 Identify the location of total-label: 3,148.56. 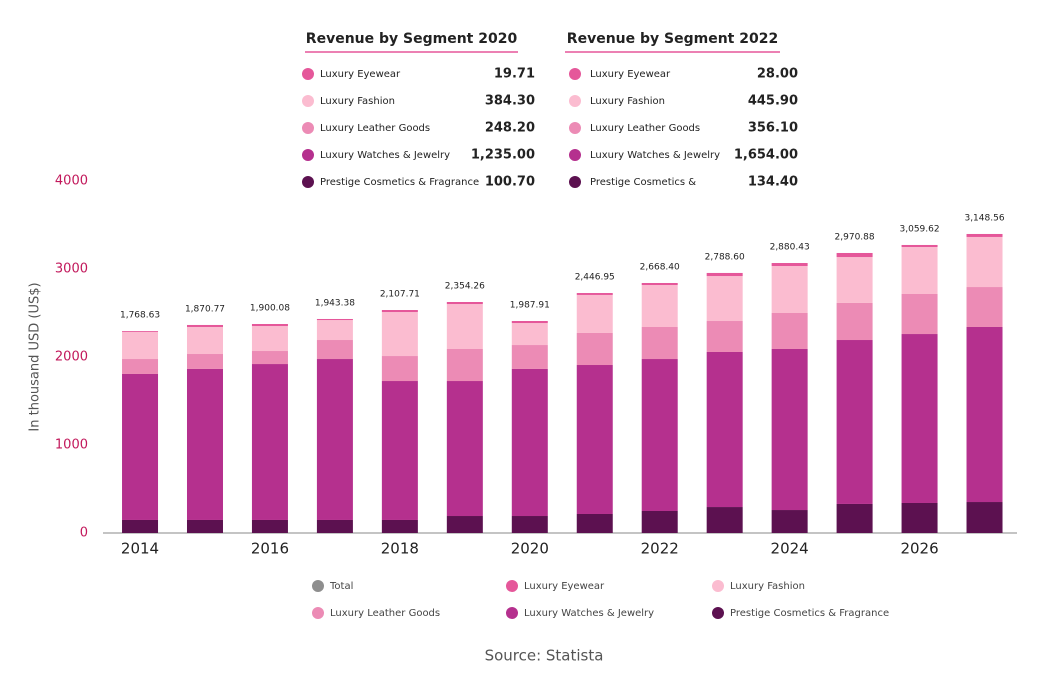
(984, 218).